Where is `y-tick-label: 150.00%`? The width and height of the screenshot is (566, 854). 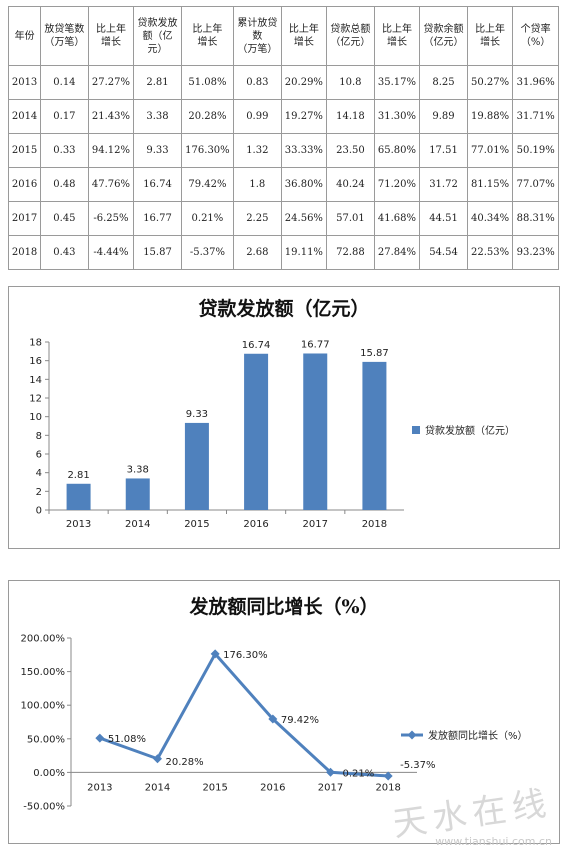 y-tick-label: 150.00% is located at coordinates (43, 672).